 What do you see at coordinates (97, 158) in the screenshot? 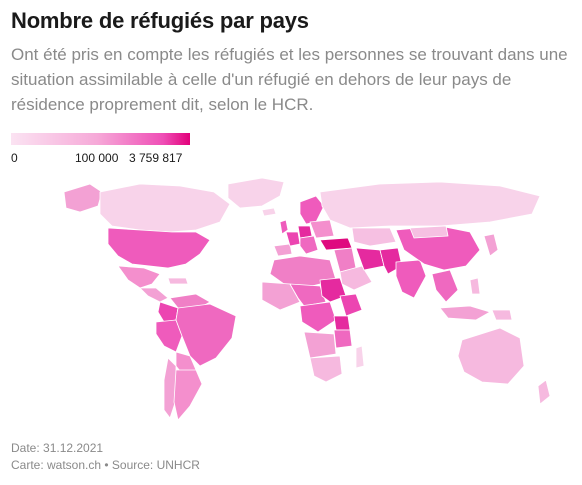
I see `legend-mid-label: 100 000` at bounding box center [97, 158].